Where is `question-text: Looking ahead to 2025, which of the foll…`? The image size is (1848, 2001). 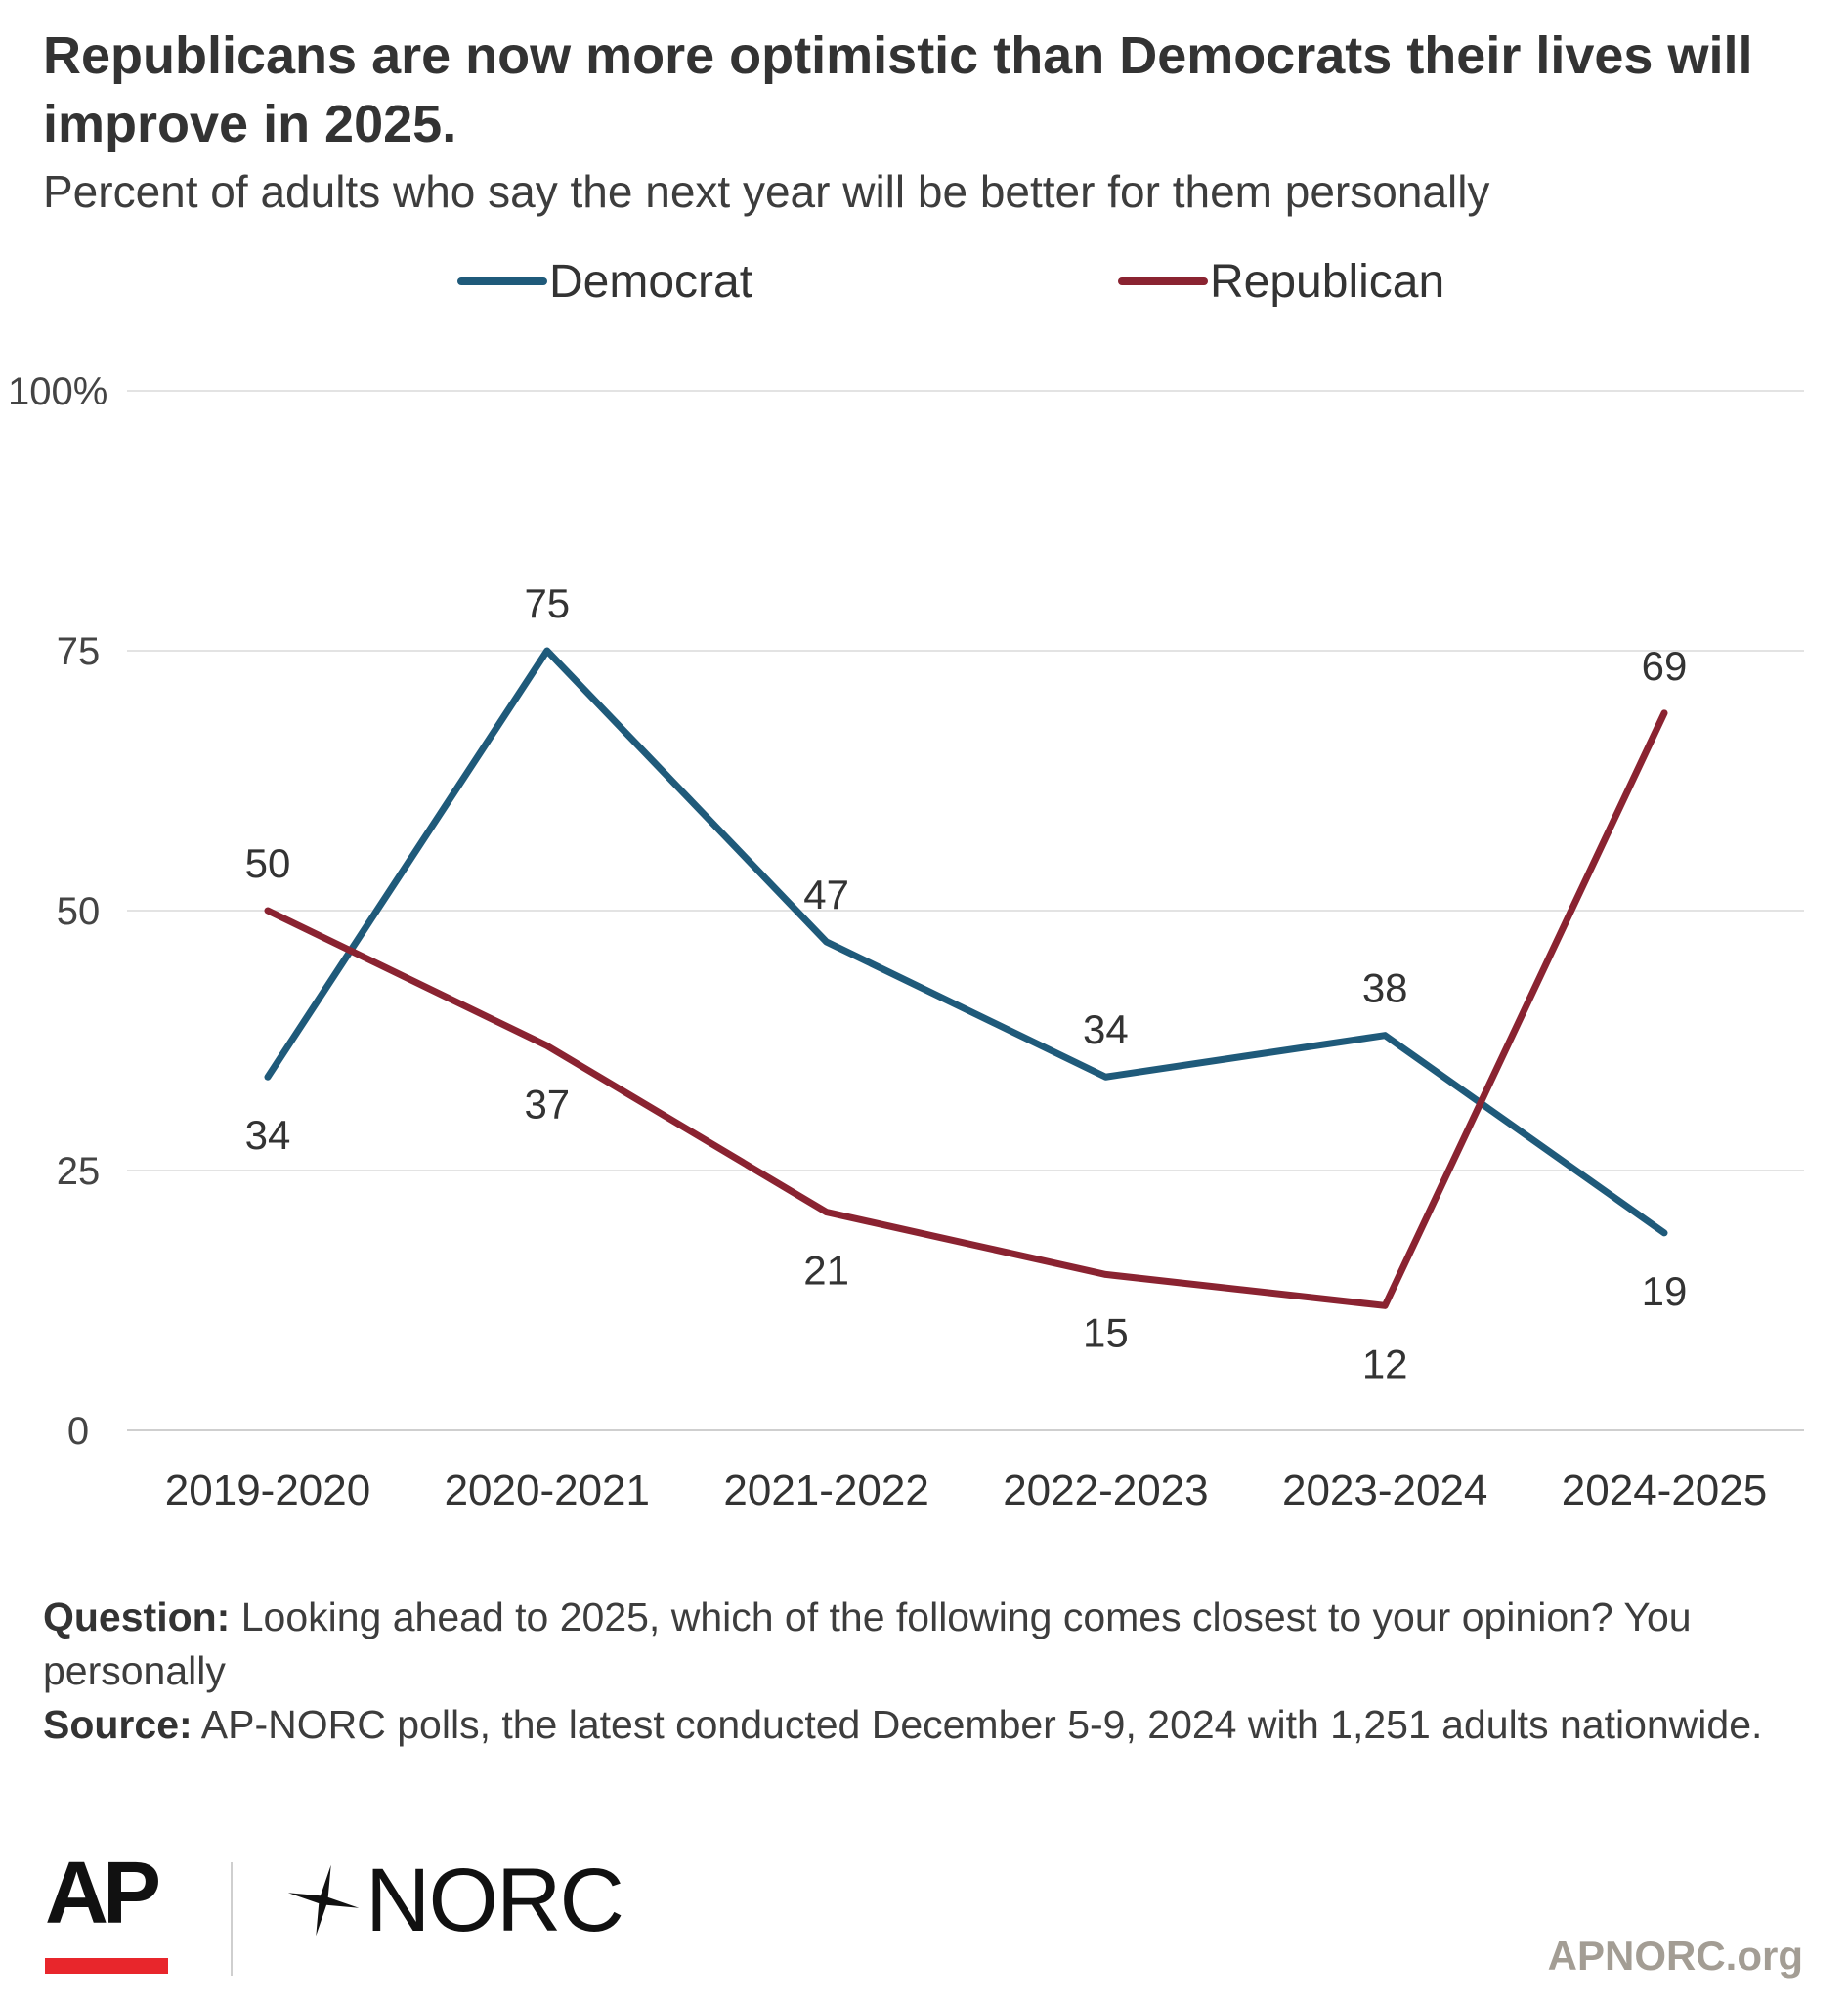
question-text: Looking ahead to 2025, which of the foll… is located at coordinates (868, 1644).